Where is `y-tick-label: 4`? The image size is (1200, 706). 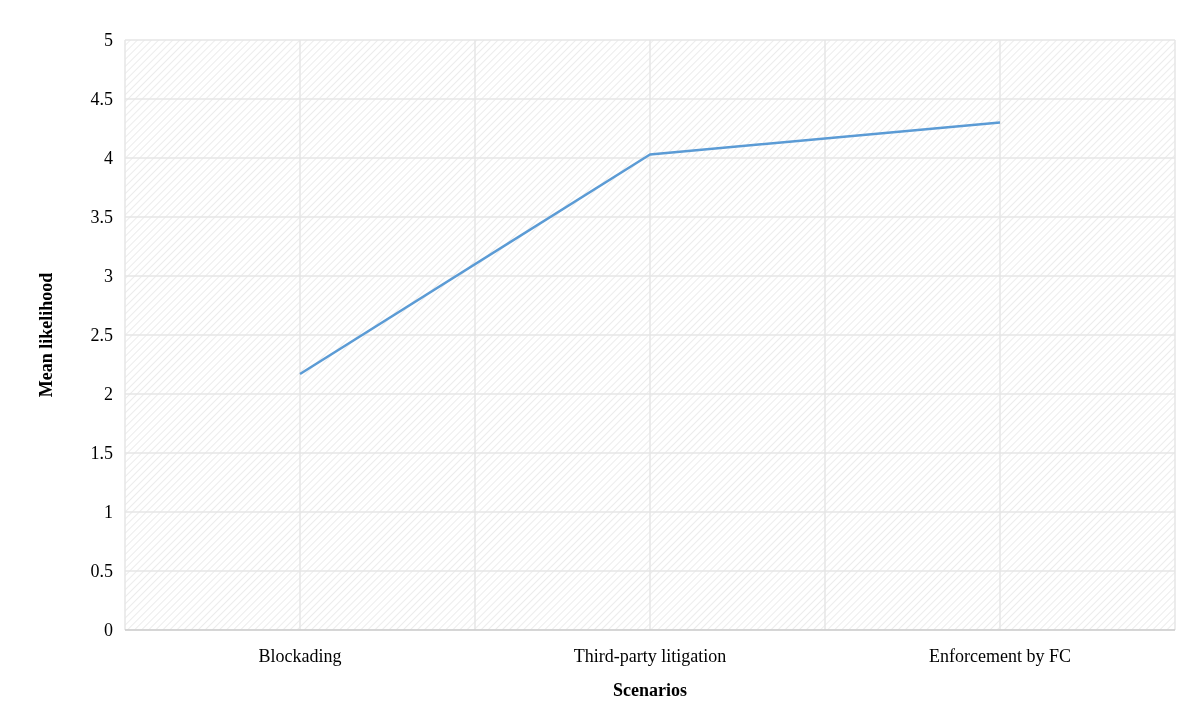
y-tick-label: 4 is located at coordinates (108, 158).